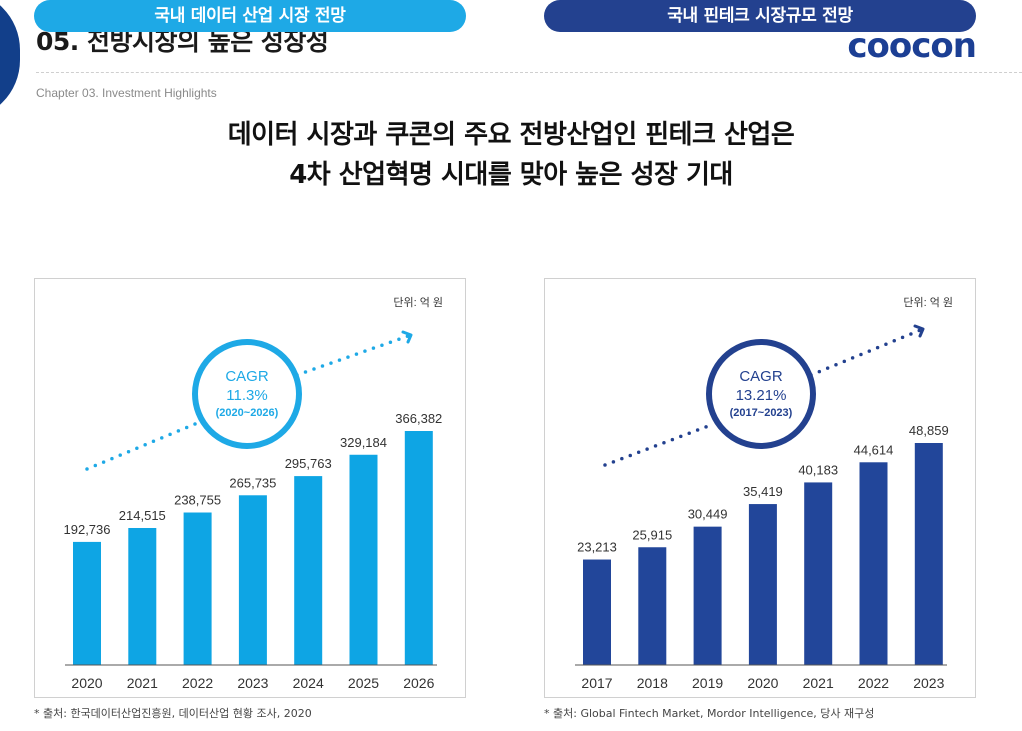  Describe the element at coordinates (511, 135) in the screenshot. I see `headline-line-1: 데이터 시장과 쿠콘의 주요 전방산업인 핀테크 산업은` at that location.